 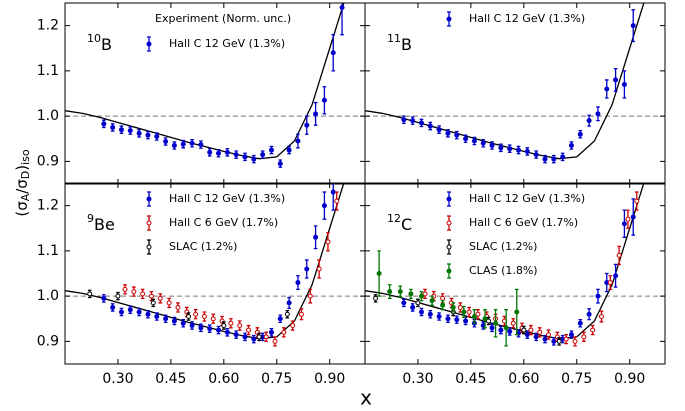 I want to click on y-tick-label: 0.9, so click(x=48, y=341).